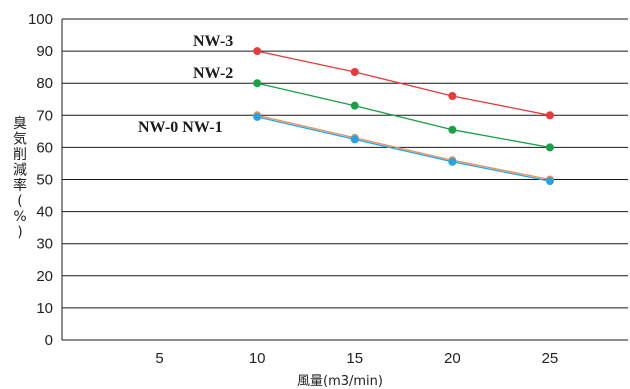 This screenshot has width=630, height=389. What do you see at coordinates (159, 358) in the screenshot?
I see `x-tick-label: 5` at bounding box center [159, 358].